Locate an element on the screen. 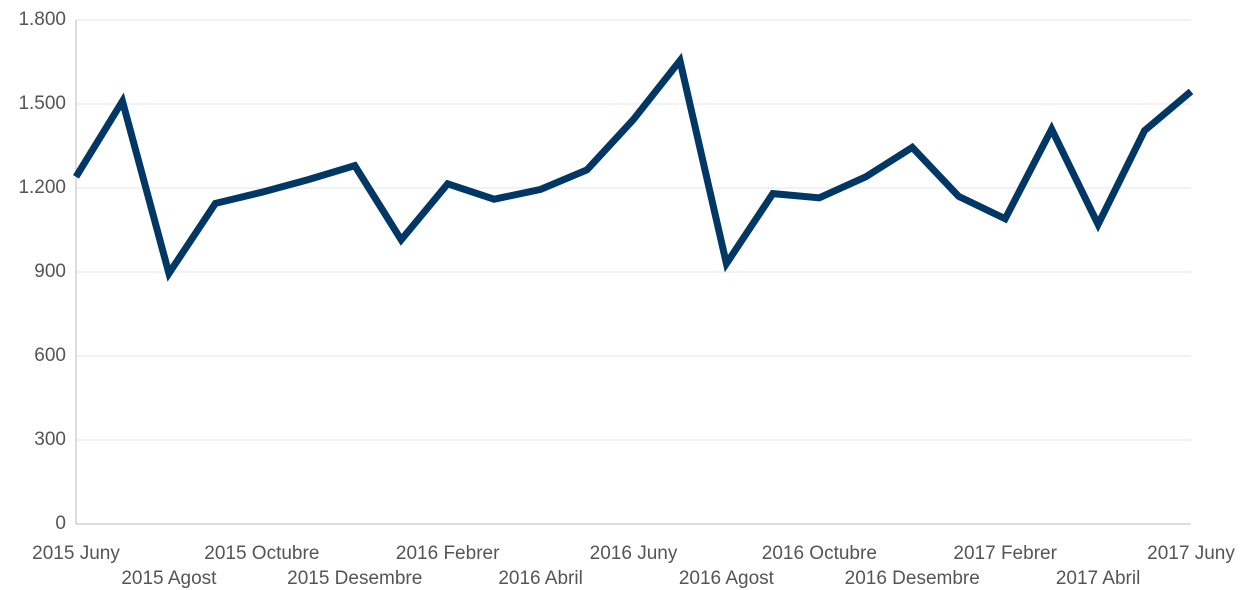 The image size is (1249, 590). x-tick-label: 2017 Juny is located at coordinates (1191, 553).